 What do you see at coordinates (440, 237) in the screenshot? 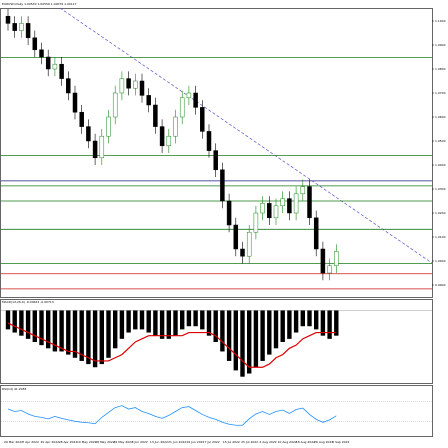
I see `y-tick-label: 1.0100` at bounding box center [440, 237].